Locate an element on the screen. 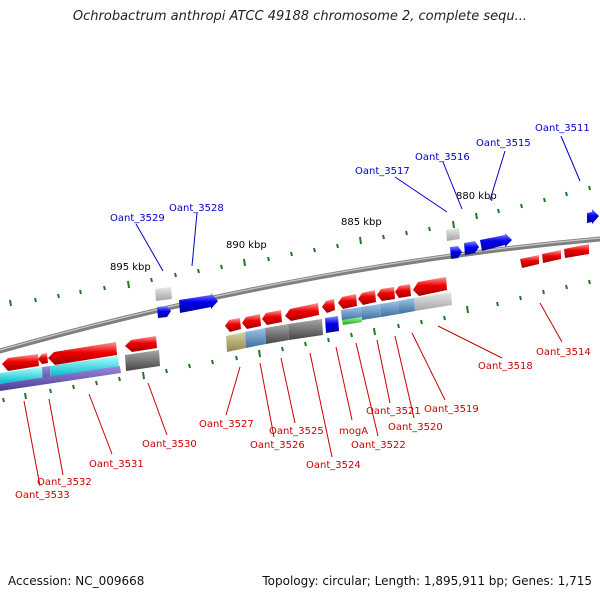  scale-label-880: 880 kbp is located at coordinates (476, 196).